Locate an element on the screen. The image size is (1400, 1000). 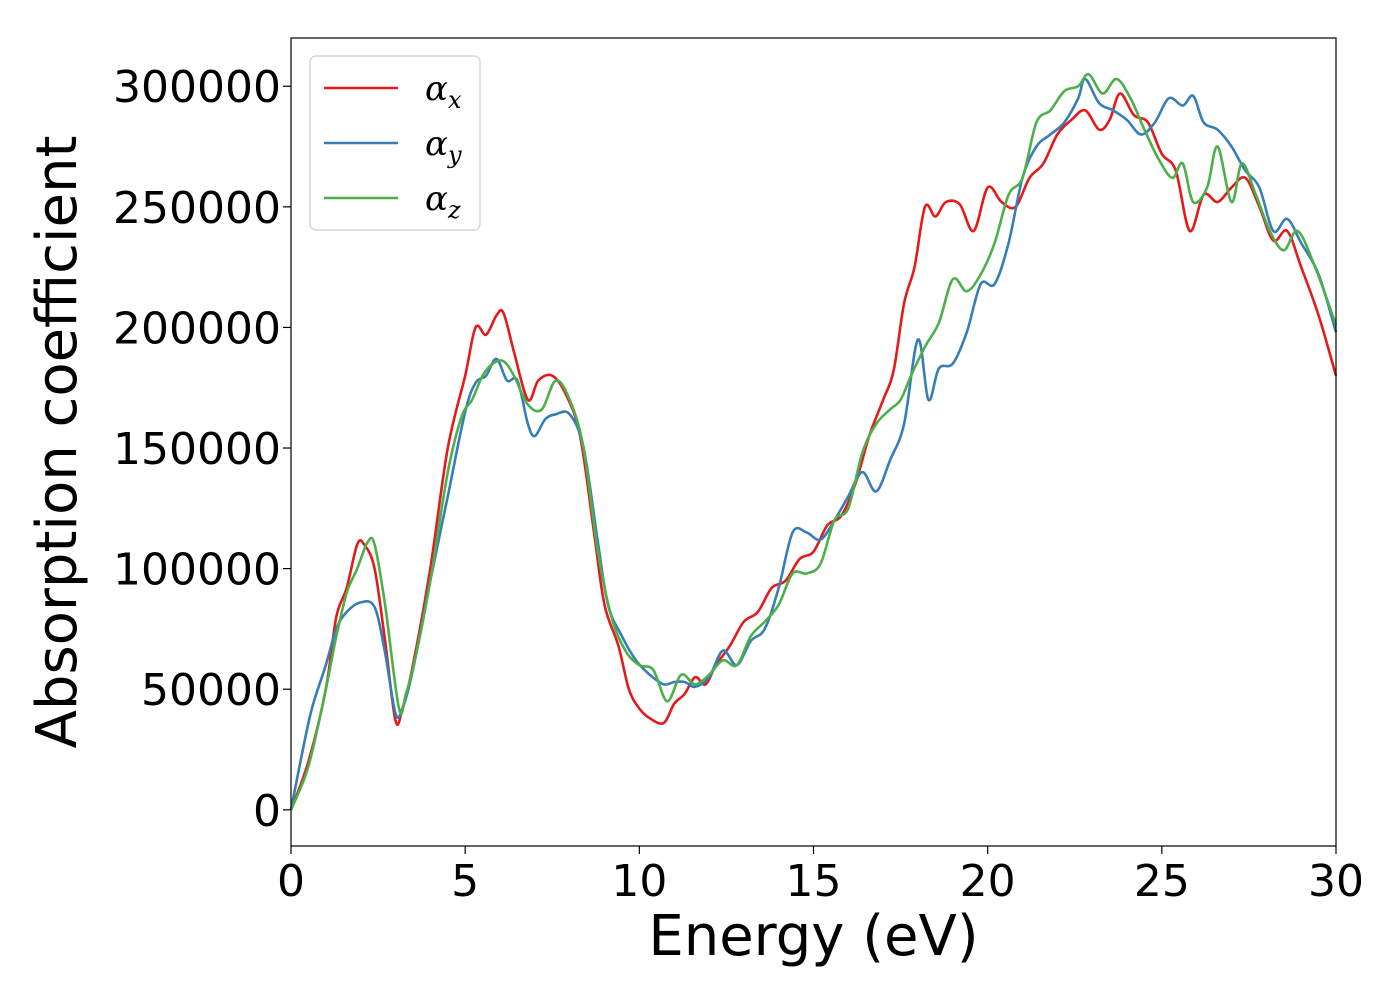
y-axis-title: Absorption coefficient is located at coordinates (57, 442).